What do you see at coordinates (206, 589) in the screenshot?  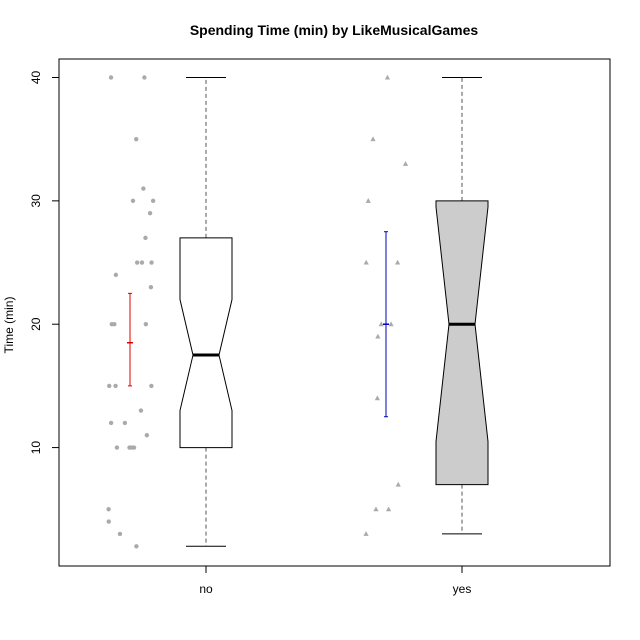 I see `x-tick-label: no` at bounding box center [206, 589].